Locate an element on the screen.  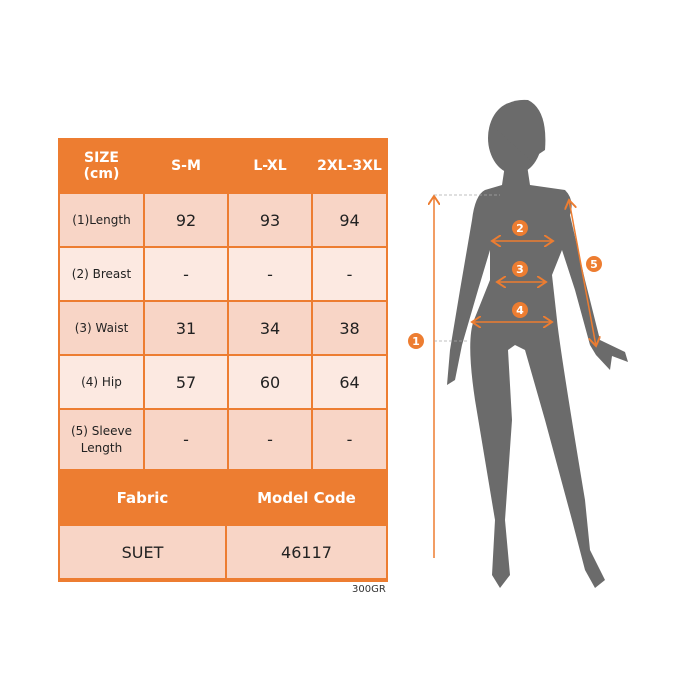
fabric-data-row: SUET 46117 is located at coordinates (223, 552).